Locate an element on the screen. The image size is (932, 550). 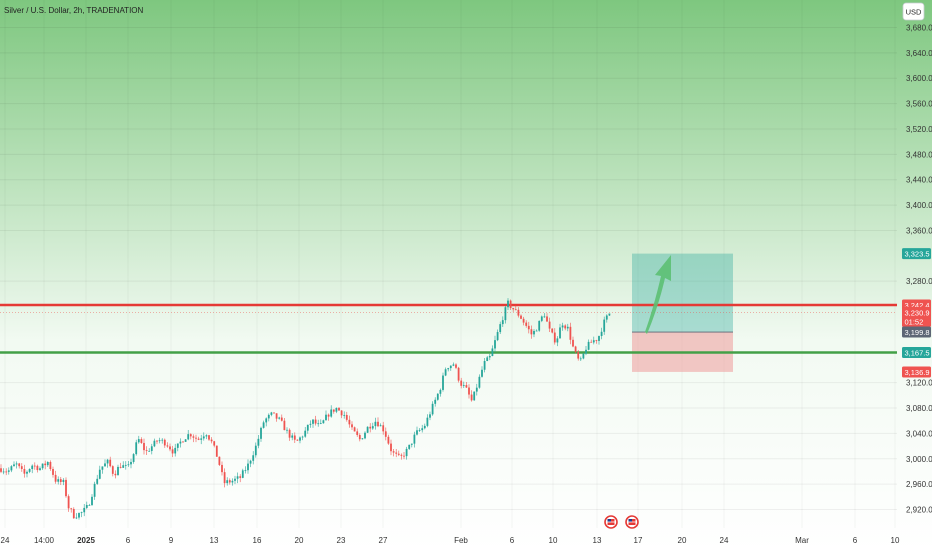
y-tick-label: 3,600.0 is located at coordinates (919, 78).